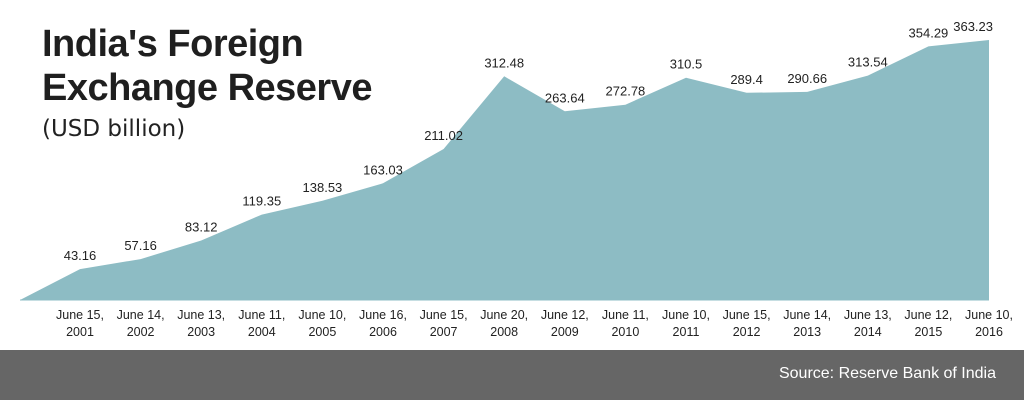 This screenshot has height=400, width=1024. What do you see at coordinates (140, 245) in the screenshot?
I see `value-label: 57.16` at bounding box center [140, 245].